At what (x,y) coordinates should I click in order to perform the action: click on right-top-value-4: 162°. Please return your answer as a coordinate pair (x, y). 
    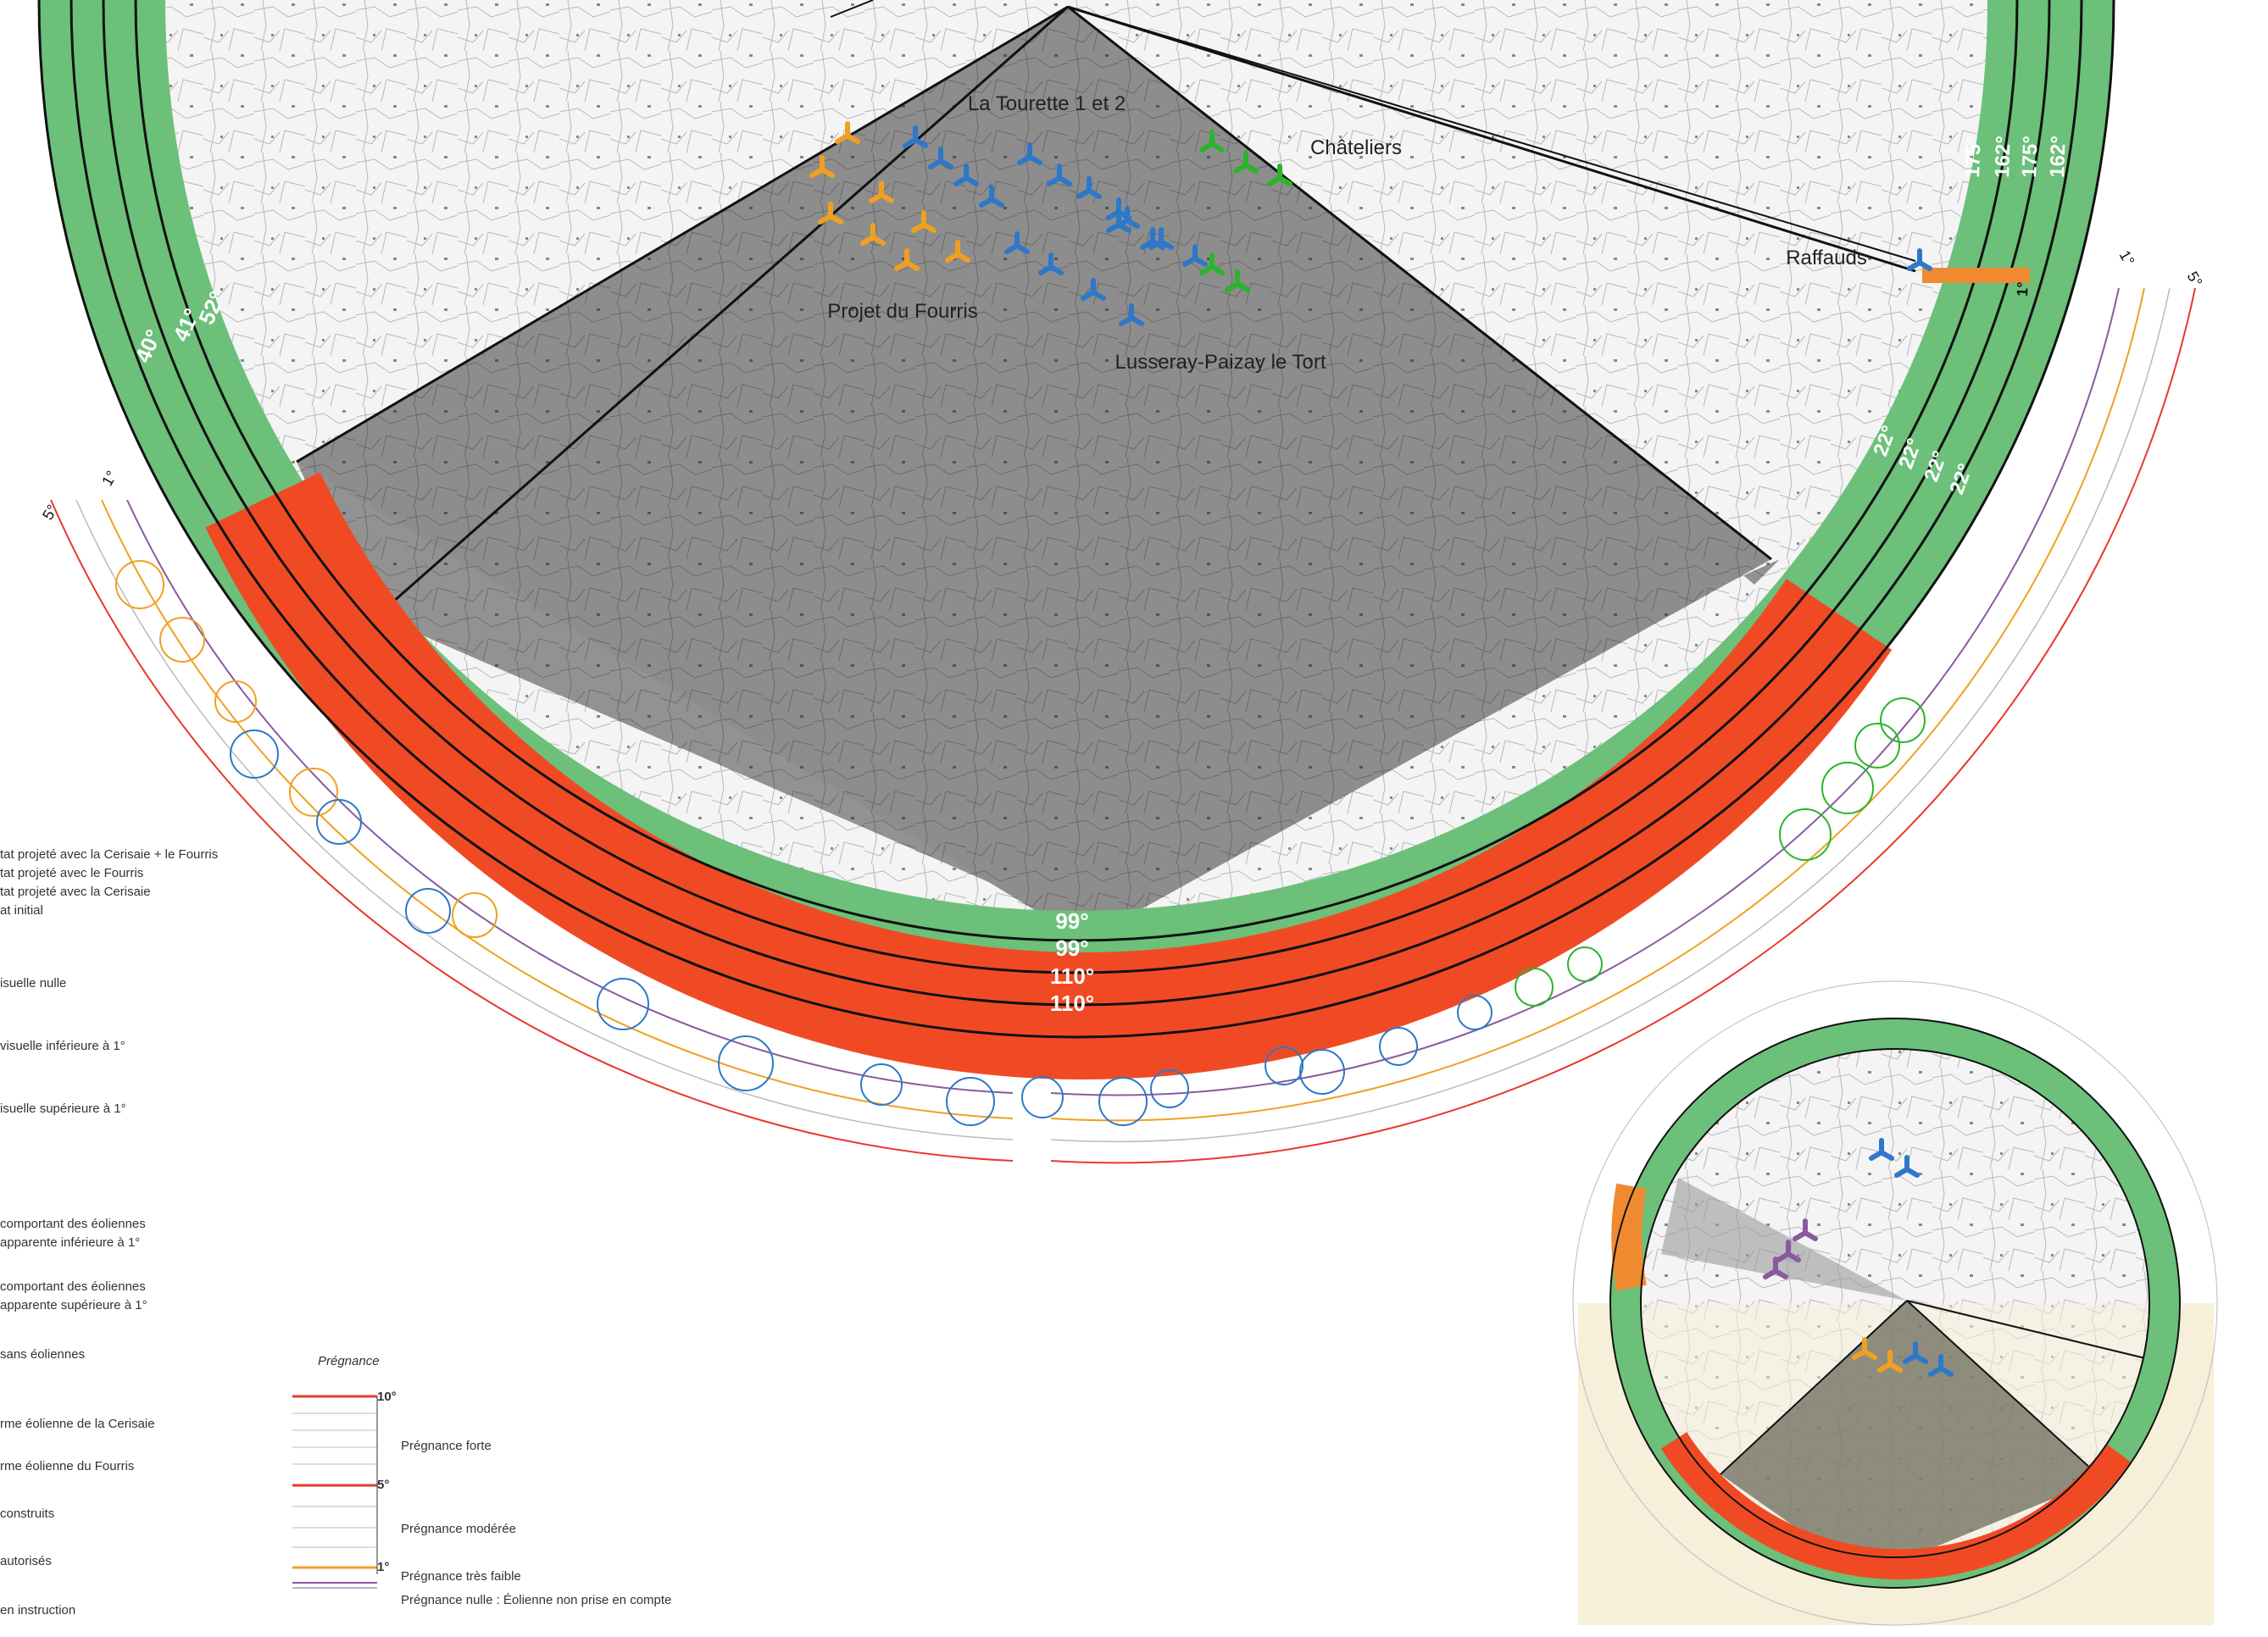
    Looking at the image, I should click on (2058, 158).